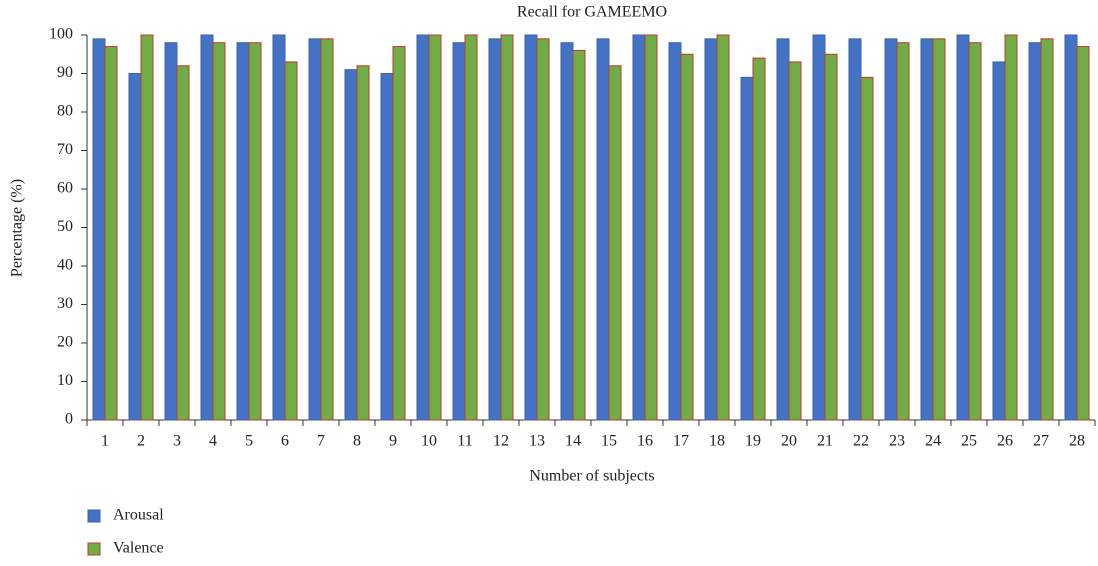 This screenshot has height=566, width=1098. Describe the element at coordinates (65, 149) in the screenshot. I see `y-tick-label: 70` at that location.